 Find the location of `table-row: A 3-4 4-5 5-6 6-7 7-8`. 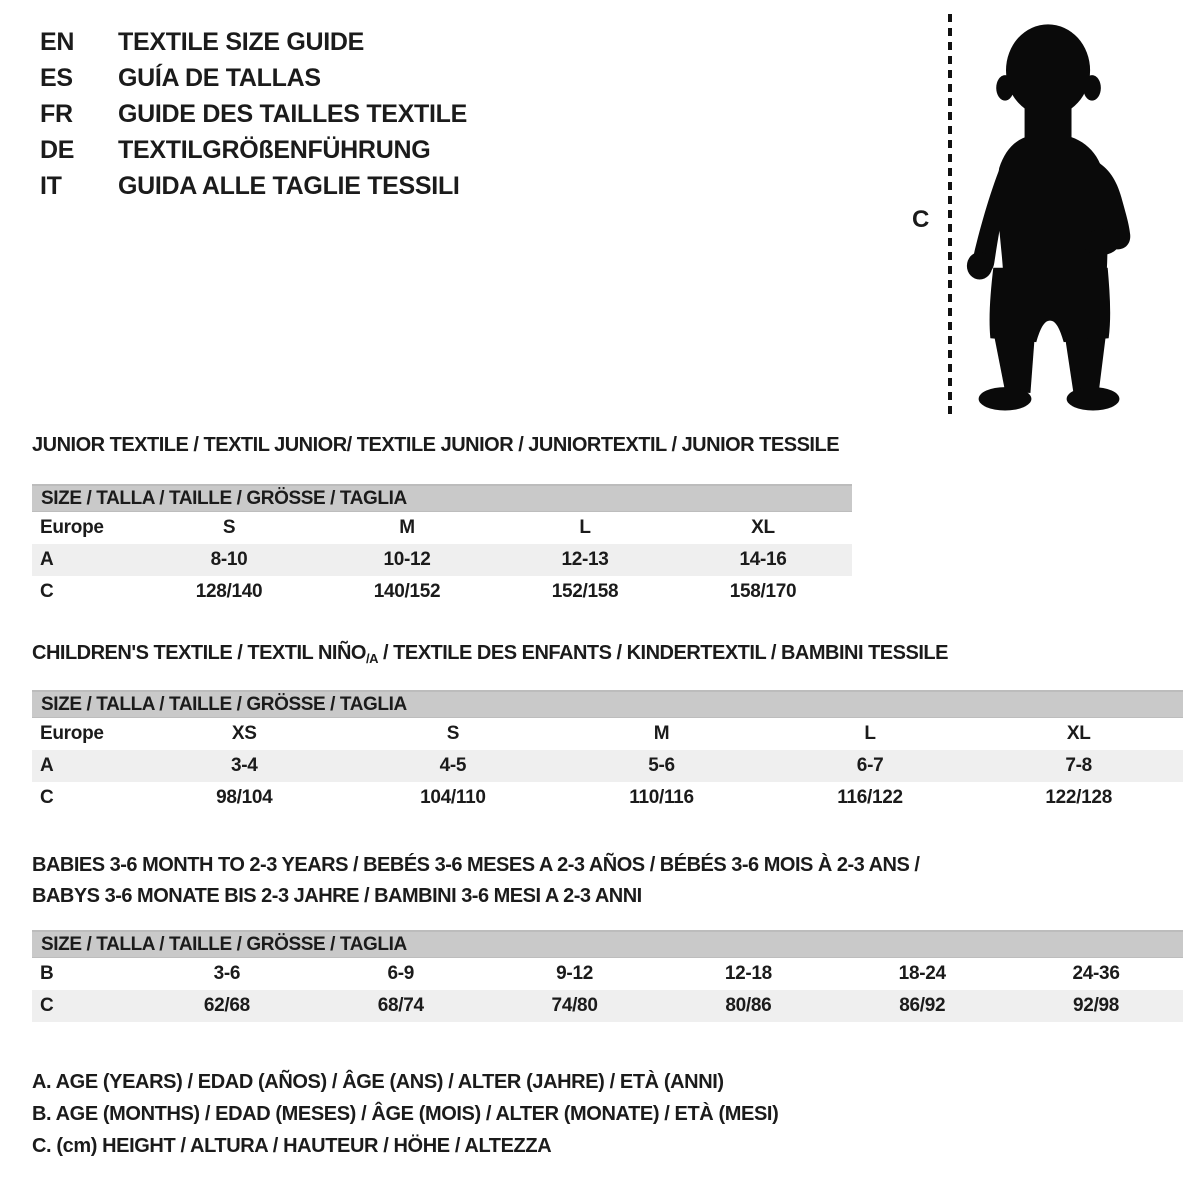

table-row: A 3-4 4-5 5-6 6-7 7-8 is located at coordinates (607, 766).